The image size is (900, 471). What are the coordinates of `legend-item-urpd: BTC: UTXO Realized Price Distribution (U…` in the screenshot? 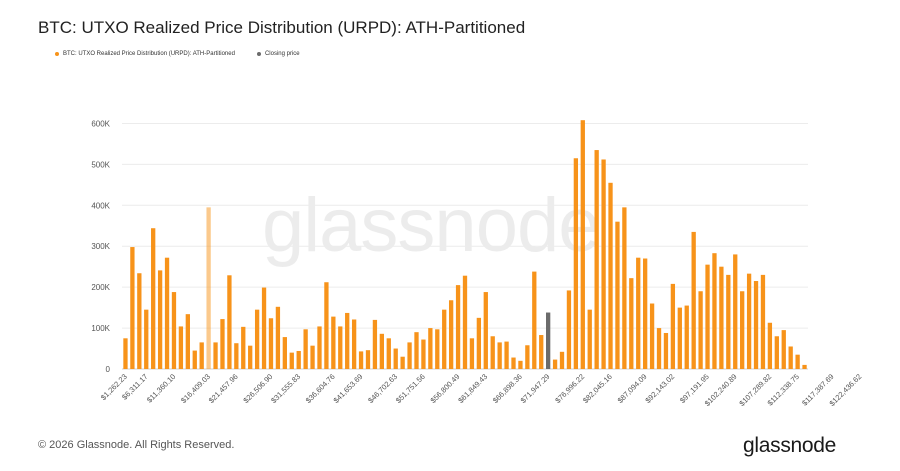 It's located at (145, 54).